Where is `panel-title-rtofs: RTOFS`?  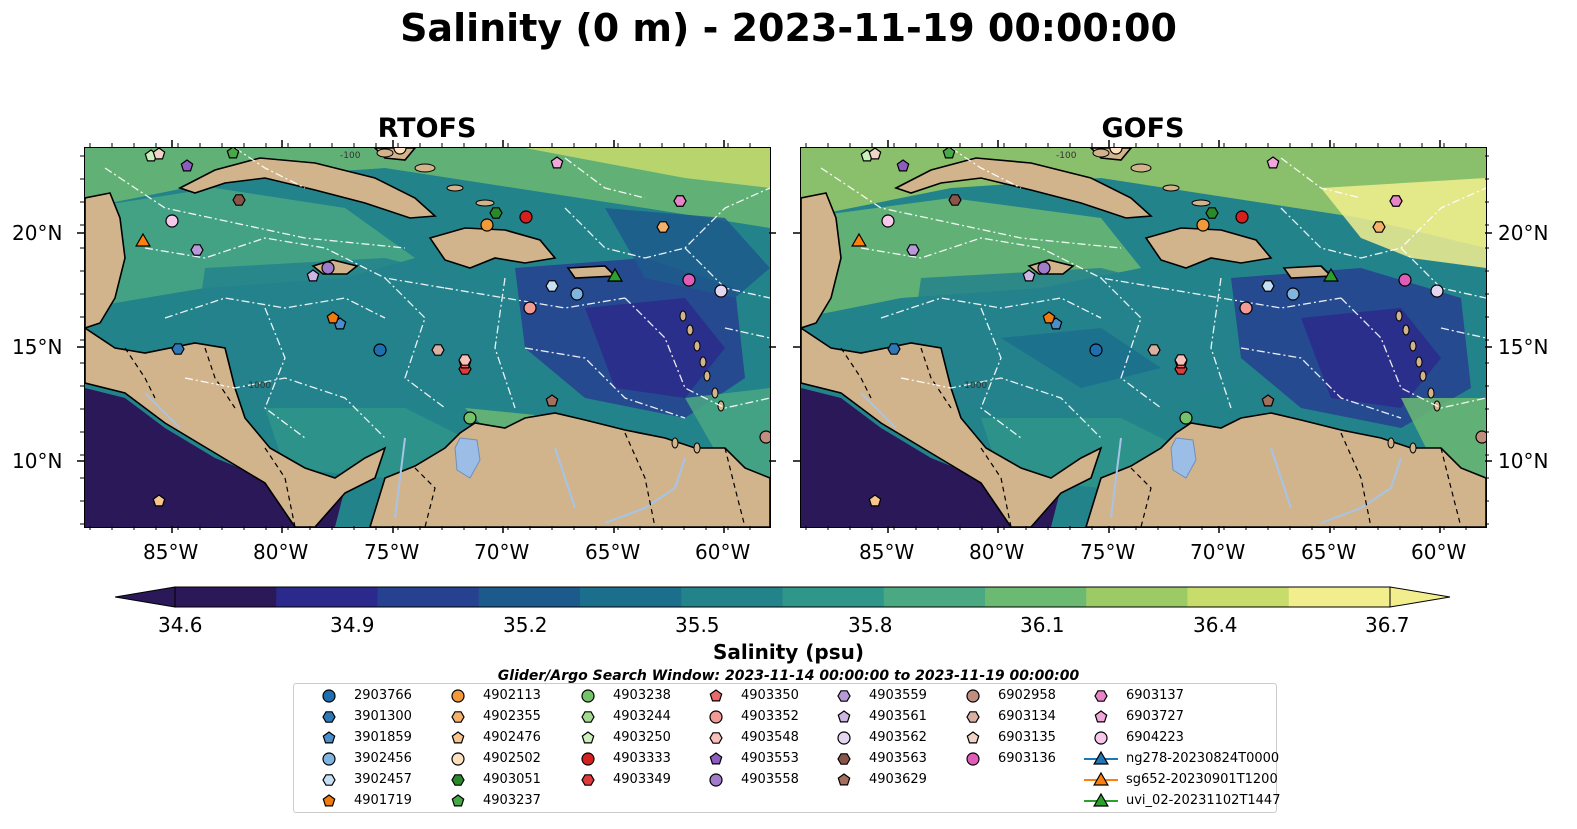 panel-title-rtofs: RTOFS is located at coordinates (427, 128).